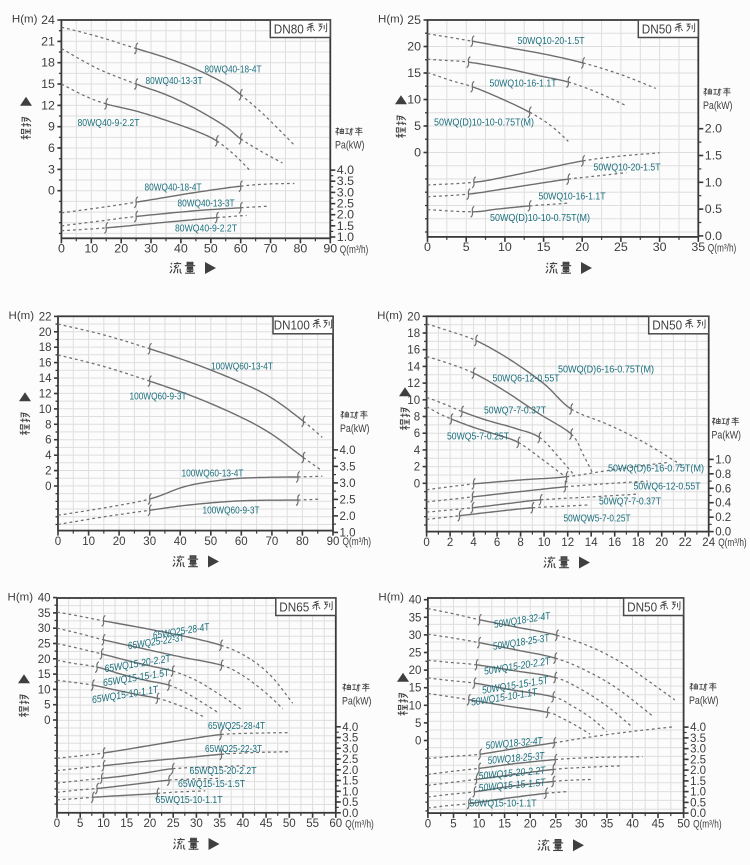 The image size is (750, 865). What do you see at coordinates (345, 170) in the screenshot?
I see `svg-text: 4.0` at bounding box center [345, 170].